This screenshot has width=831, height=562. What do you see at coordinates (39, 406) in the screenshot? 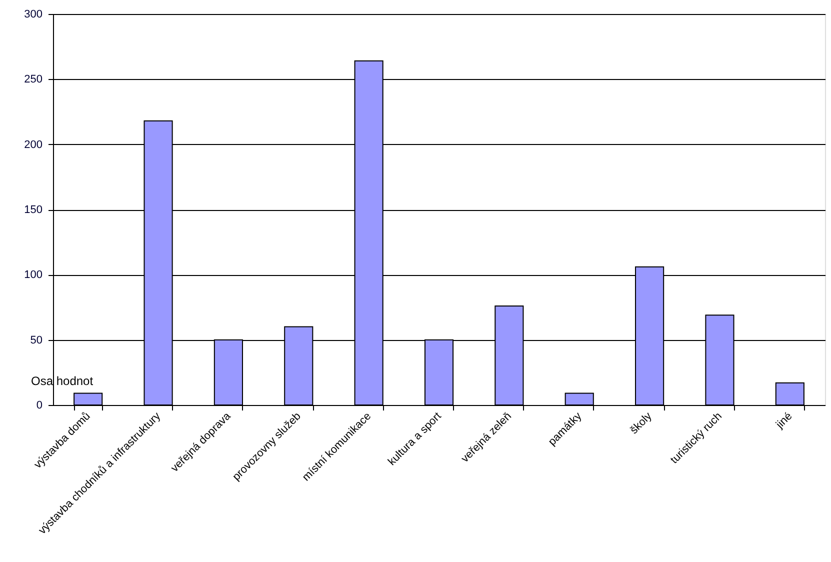
I see `y-tick-label: 0` at bounding box center [39, 406].